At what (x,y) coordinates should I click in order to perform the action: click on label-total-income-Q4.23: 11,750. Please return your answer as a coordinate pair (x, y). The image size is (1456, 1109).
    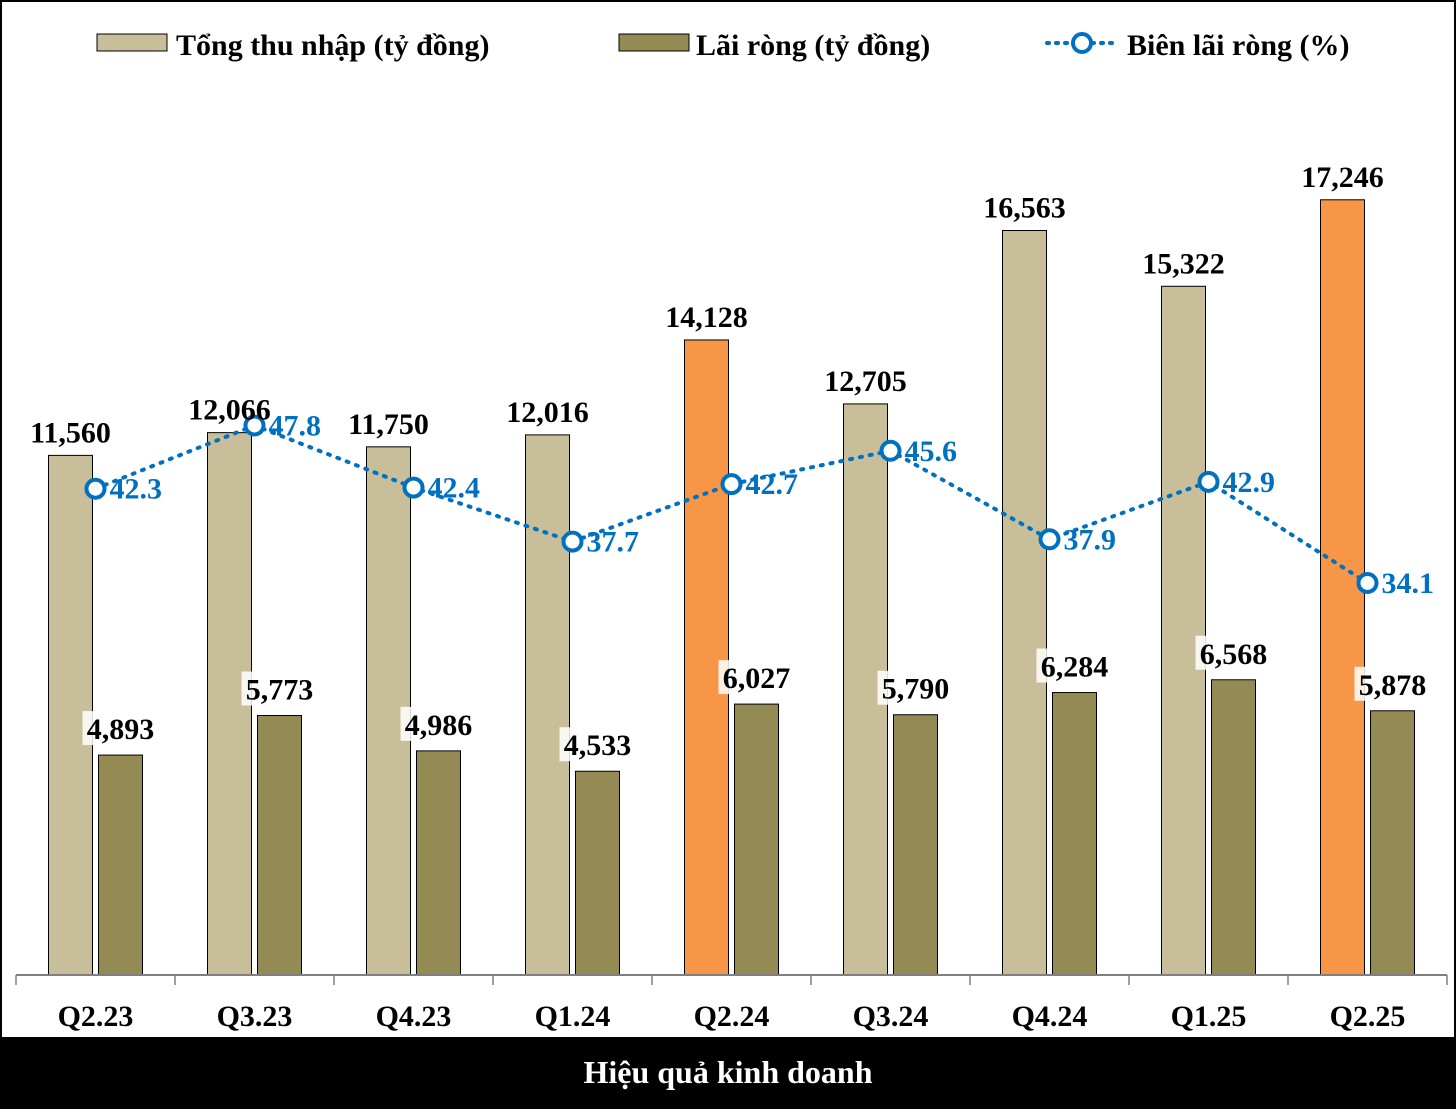
    Looking at the image, I should click on (388, 424).